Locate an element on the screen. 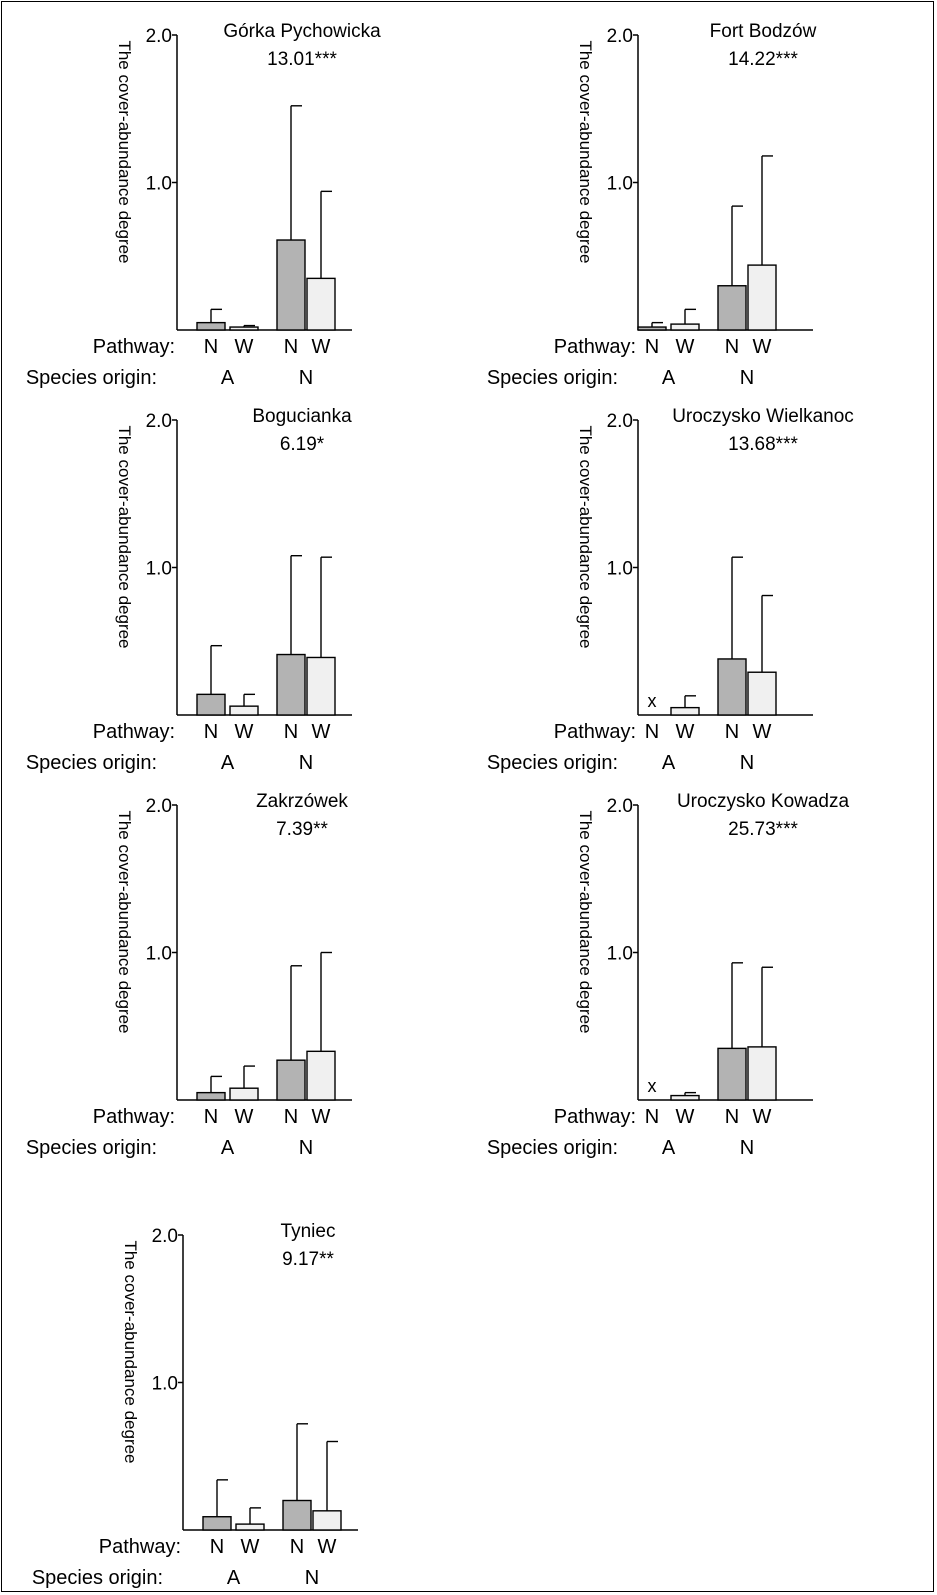  panel-statistic: 14.22*** is located at coordinates (763, 59).